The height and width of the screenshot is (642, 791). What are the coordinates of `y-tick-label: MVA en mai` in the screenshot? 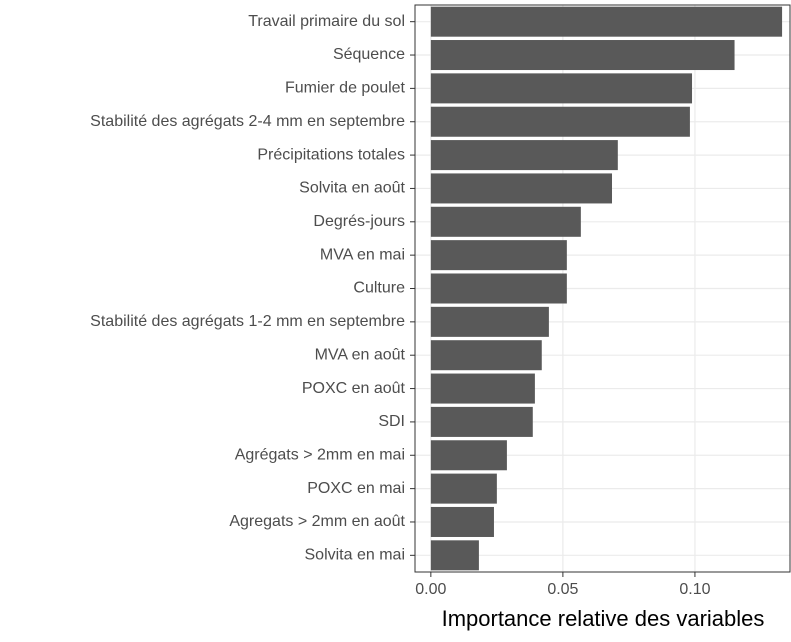 It's located at (362, 254).